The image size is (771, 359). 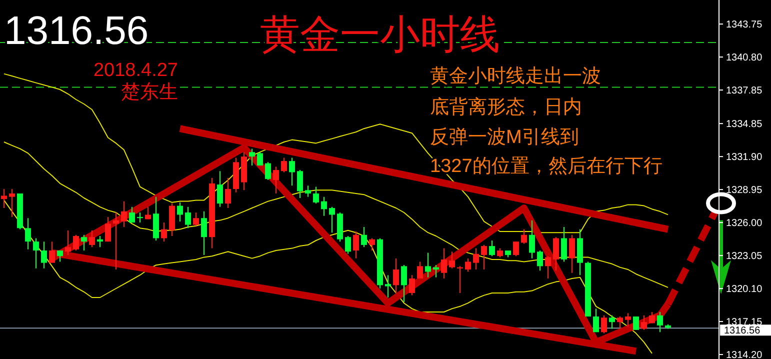 I want to click on annotation: 底背离形态，日内, so click(x=506, y=107).